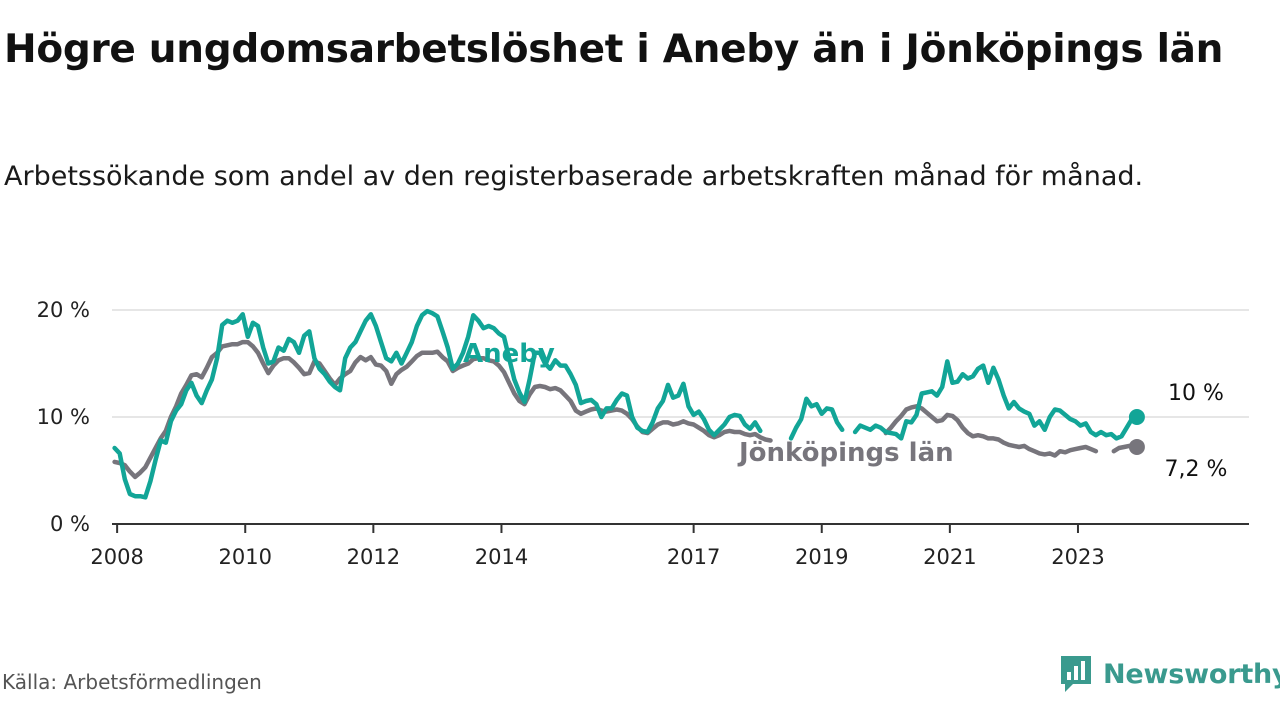 This screenshot has height=720, width=1280. What do you see at coordinates (821, 557) in the screenshot?
I see `x-tick-label: 2019` at bounding box center [821, 557].